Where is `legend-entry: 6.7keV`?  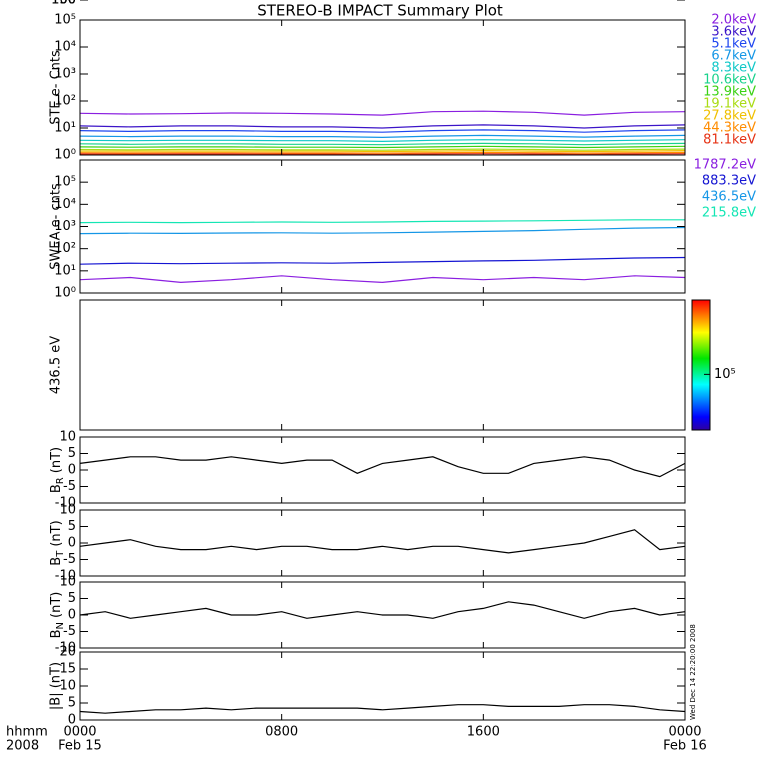
legend-entry: 6.7keV is located at coordinates (733, 56).